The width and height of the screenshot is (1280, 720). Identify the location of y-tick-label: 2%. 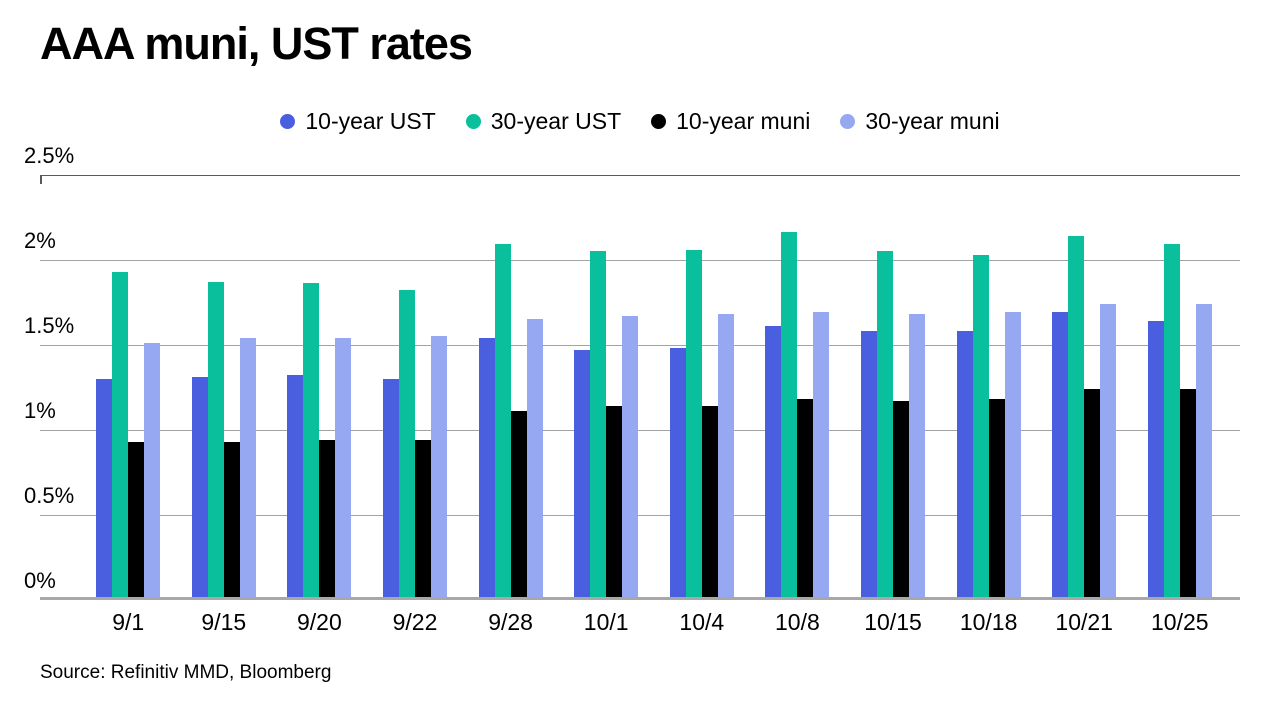
(40, 240).